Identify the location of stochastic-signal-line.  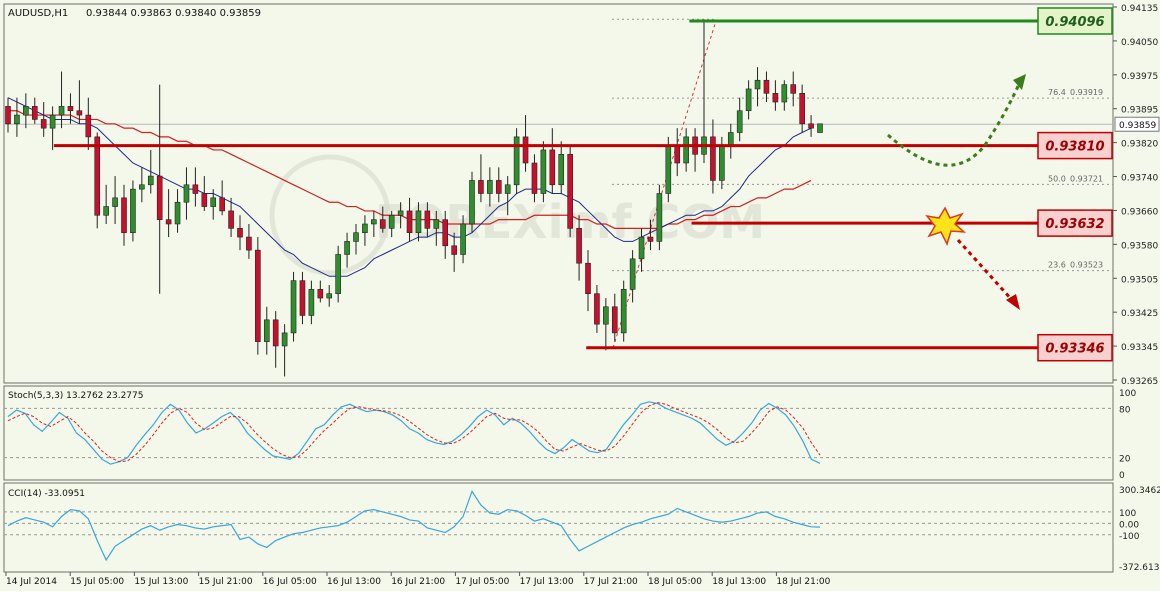
(414, 432).